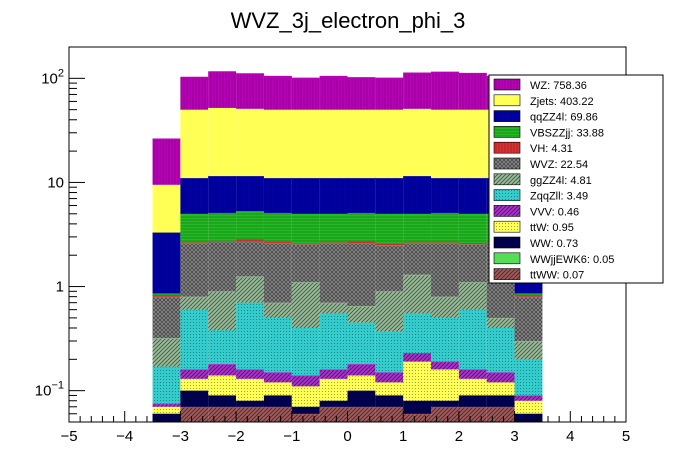 This screenshot has width=696, height=472. I want to click on chart-title: WVZ_3j_electron_phi_3, so click(348, 20).